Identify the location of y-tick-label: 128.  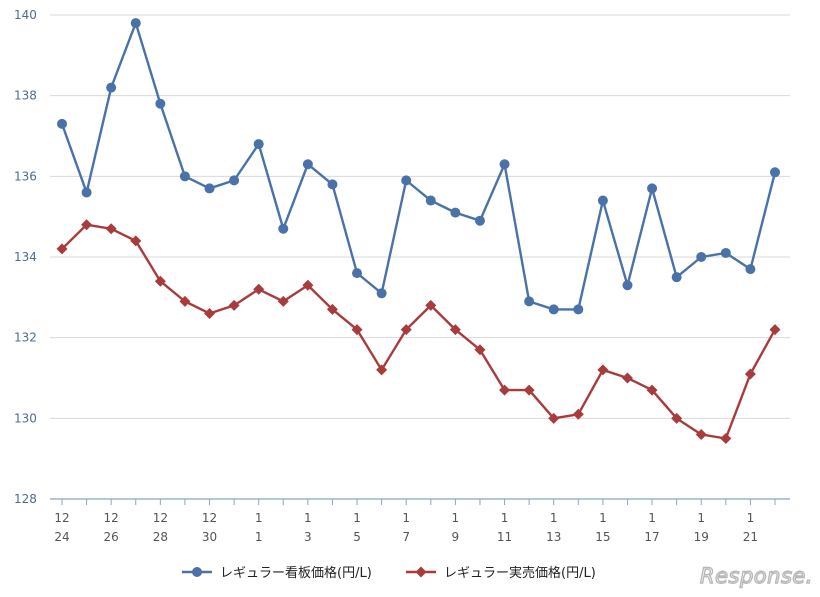
(25, 499).